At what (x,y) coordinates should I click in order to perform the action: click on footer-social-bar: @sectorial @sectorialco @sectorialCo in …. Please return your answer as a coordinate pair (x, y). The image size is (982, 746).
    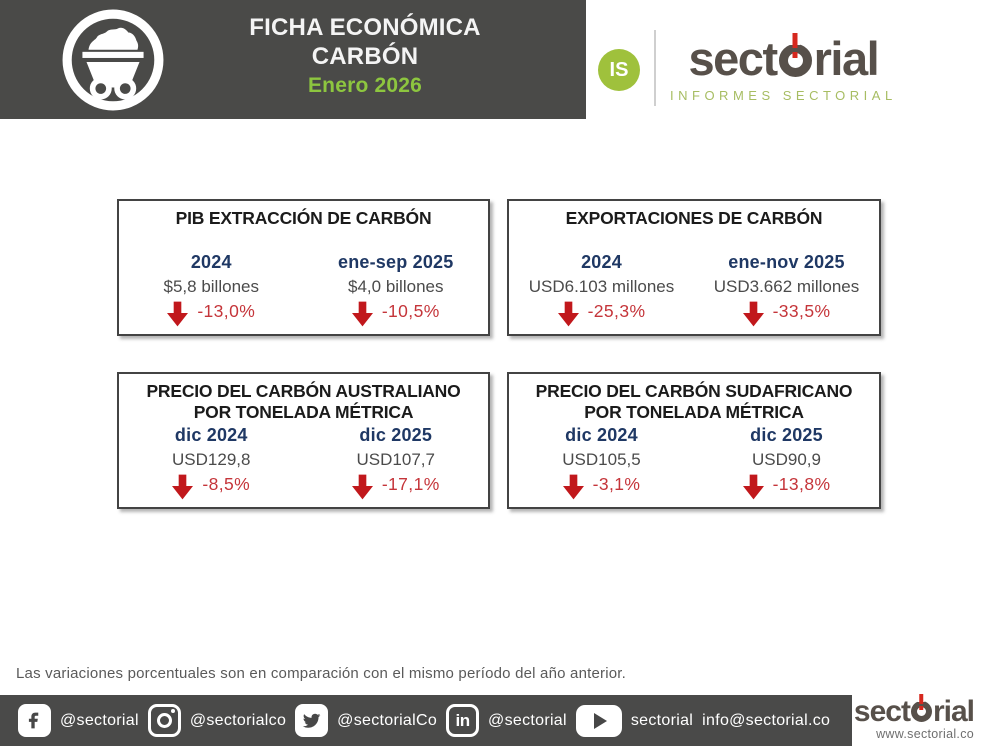
    Looking at the image, I should click on (426, 720).